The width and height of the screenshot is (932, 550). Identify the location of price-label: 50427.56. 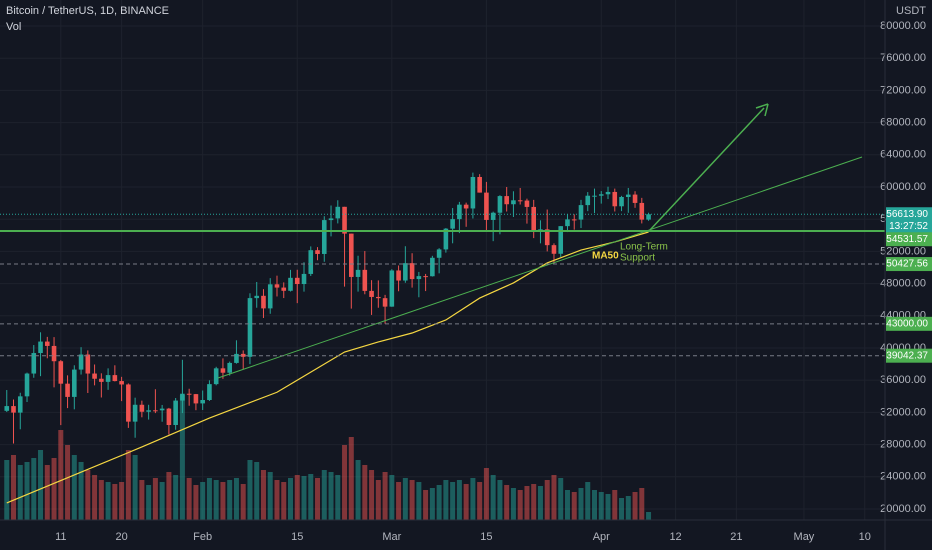
(907, 264).